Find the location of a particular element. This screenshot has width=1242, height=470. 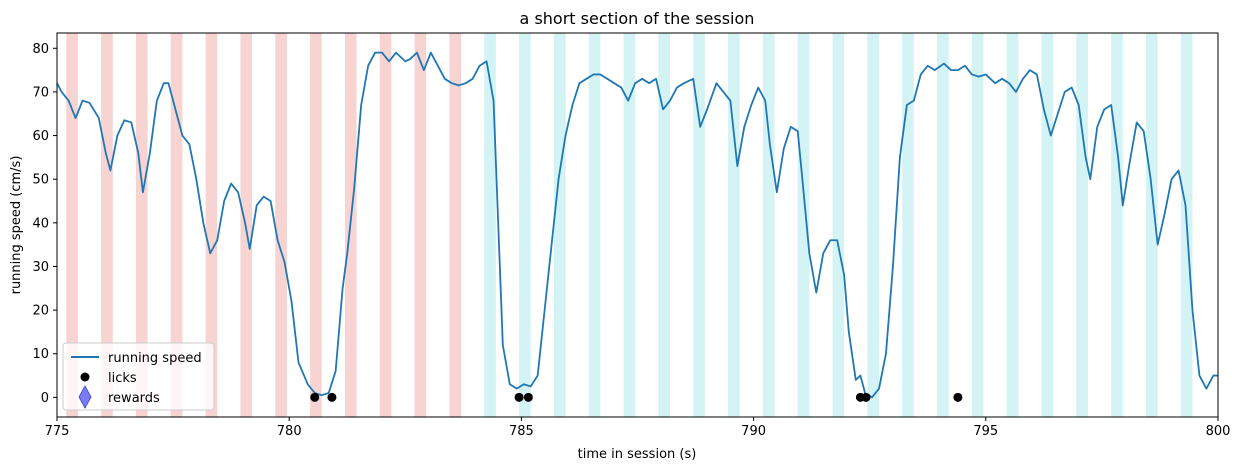

y-axis-label: running speed (cm/s) is located at coordinates (16, 225).